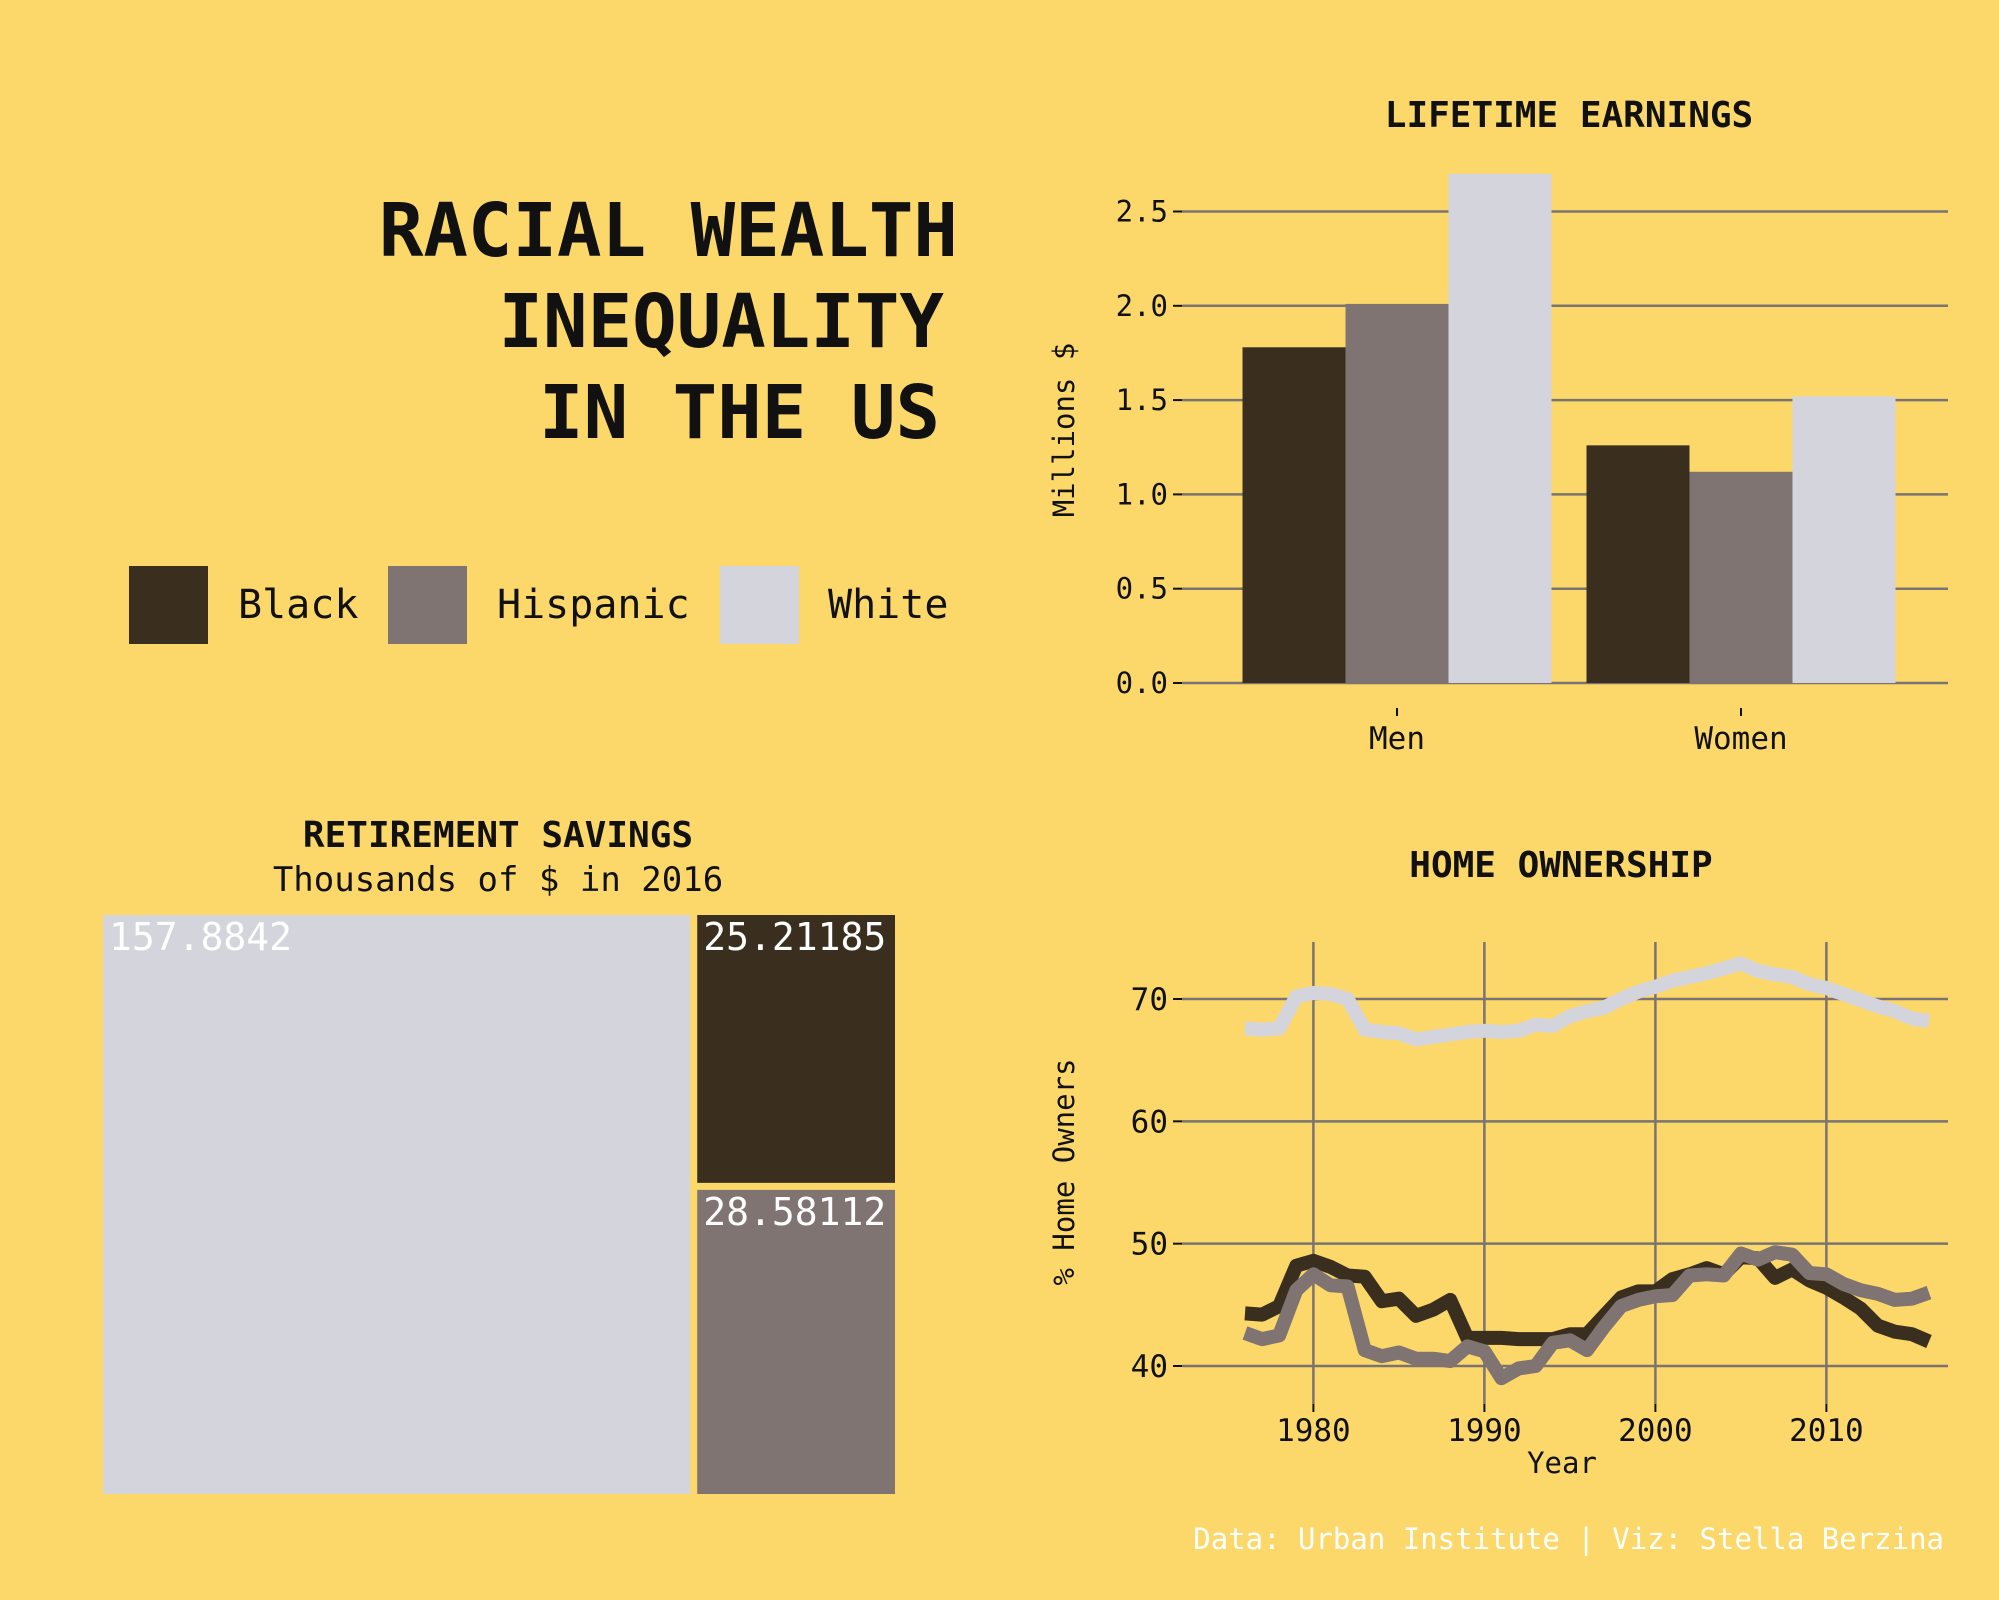  What do you see at coordinates (1588, 1299) in the screenshot?
I see `line-series-black` at bounding box center [1588, 1299].